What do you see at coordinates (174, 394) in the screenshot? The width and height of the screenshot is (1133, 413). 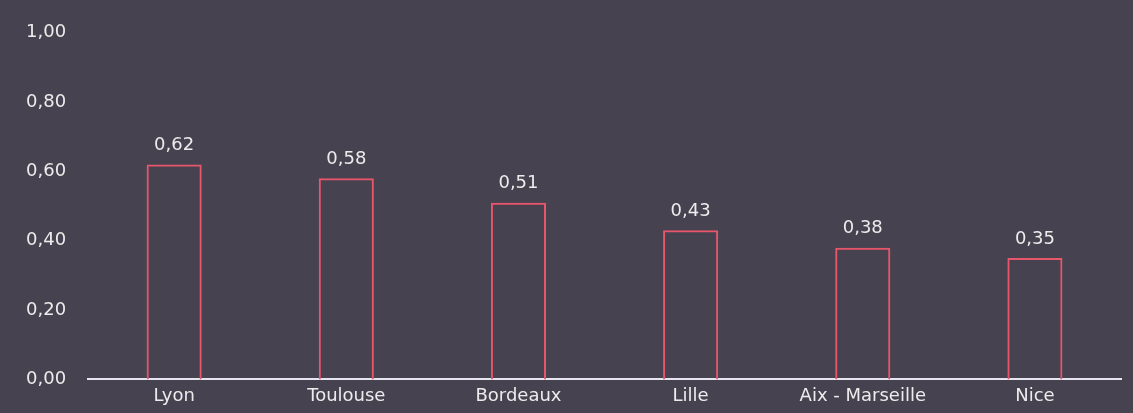 I see `x-tick-label: Lyon` at bounding box center [174, 394].